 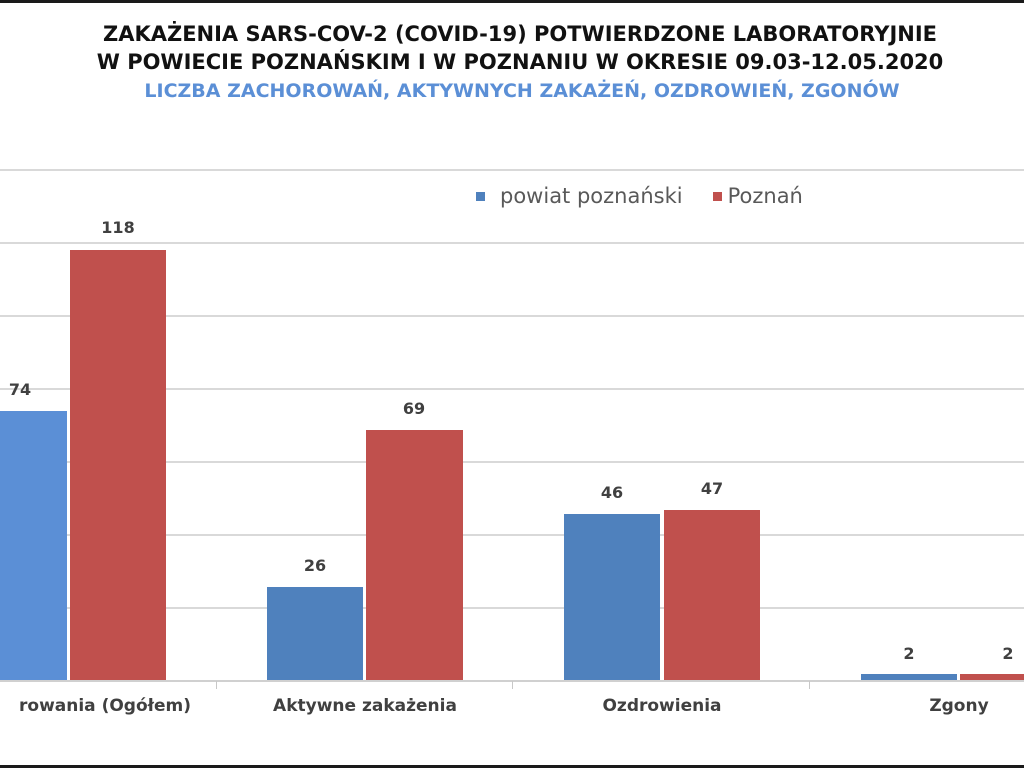 I want to click on value-label: 118, so click(x=118, y=227).